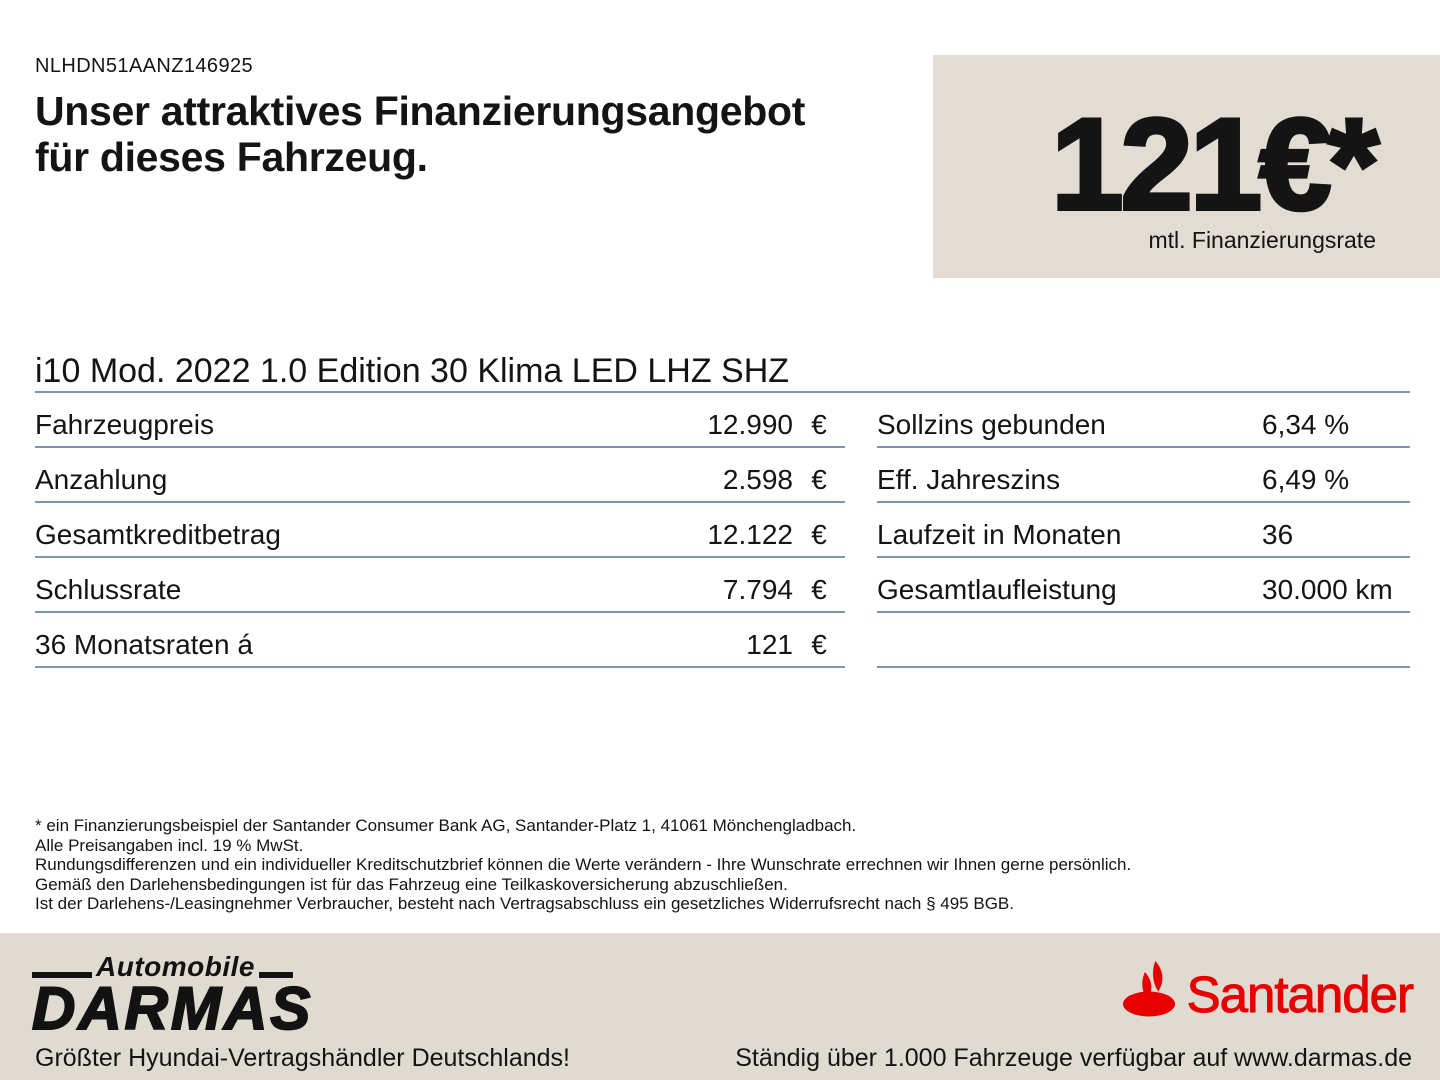 The height and width of the screenshot is (1080, 1440). What do you see at coordinates (440, 585) in the screenshot?
I see `table-row: Schlussrate 7.794 €` at bounding box center [440, 585].